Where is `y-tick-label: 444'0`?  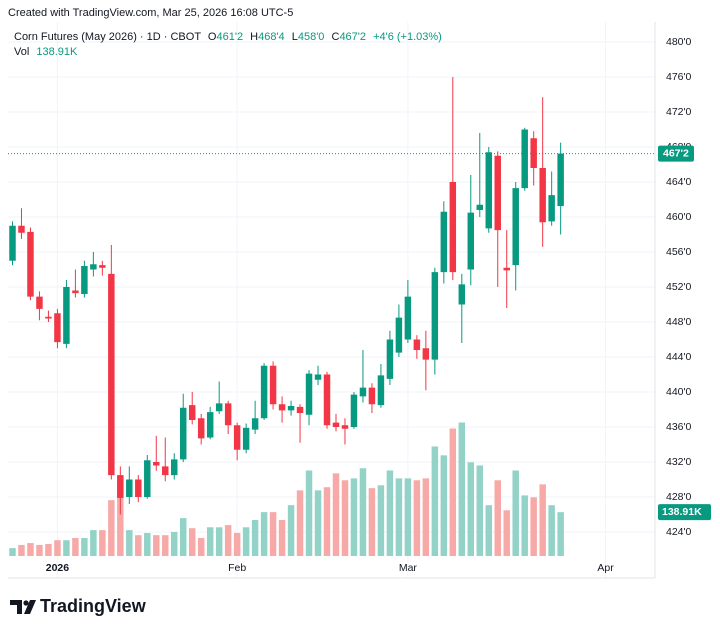 y-tick-label: 444'0 is located at coordinates (679, 357).